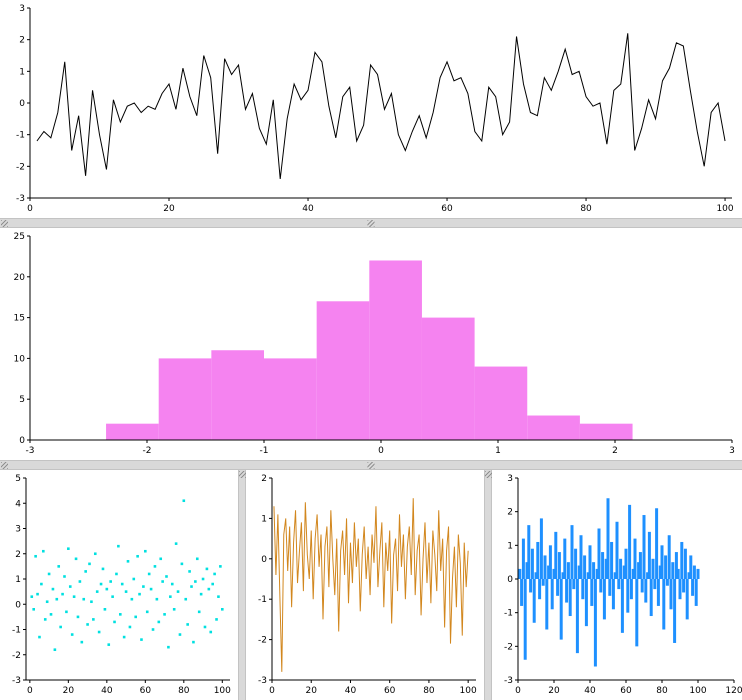 This screenshot has height=700, width=742. What do you see at coordinates (19, 319) in the screenshot?
I see `svg-text: 15` at bounding box center [19, 319].